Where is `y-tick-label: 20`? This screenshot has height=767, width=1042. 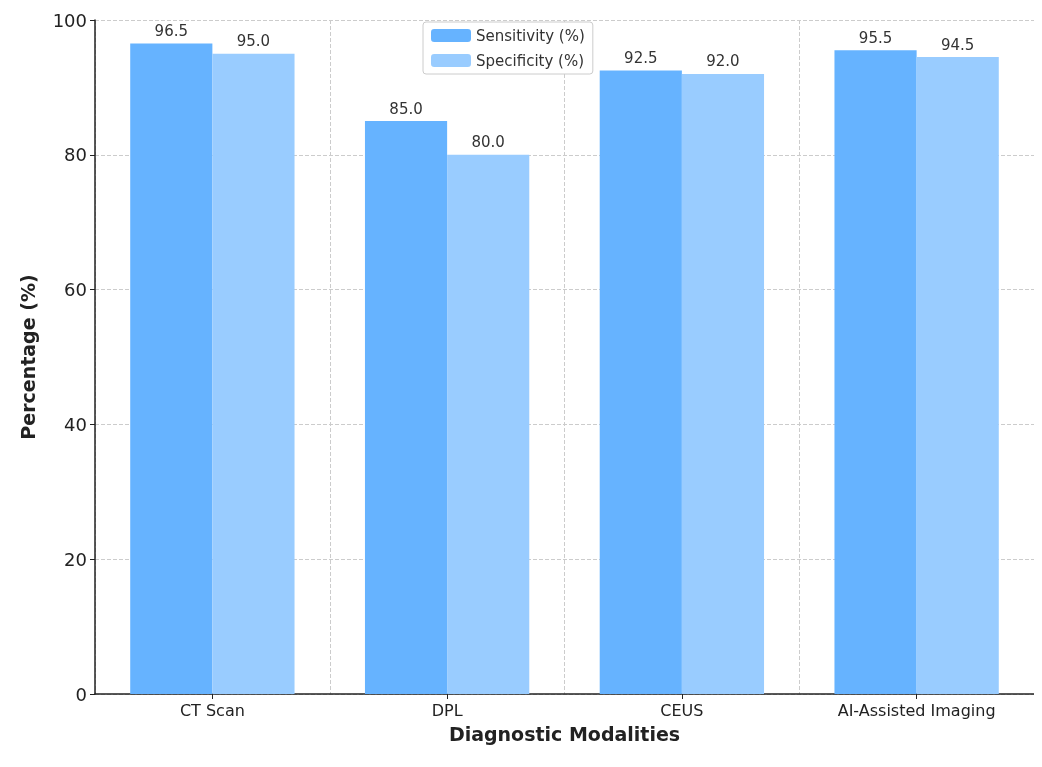
y-tick-label: 20 is located at coordinates (75, 559).